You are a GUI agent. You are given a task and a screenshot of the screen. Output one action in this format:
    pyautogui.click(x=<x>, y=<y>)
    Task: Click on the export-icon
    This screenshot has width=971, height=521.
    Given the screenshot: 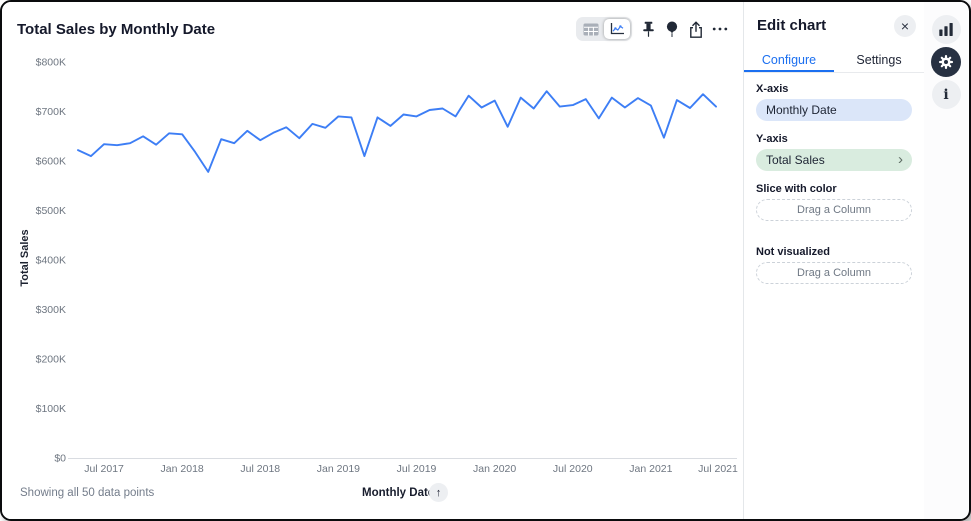 What is the action you would take?
    pyautogui.click(x=696, y=29)
    